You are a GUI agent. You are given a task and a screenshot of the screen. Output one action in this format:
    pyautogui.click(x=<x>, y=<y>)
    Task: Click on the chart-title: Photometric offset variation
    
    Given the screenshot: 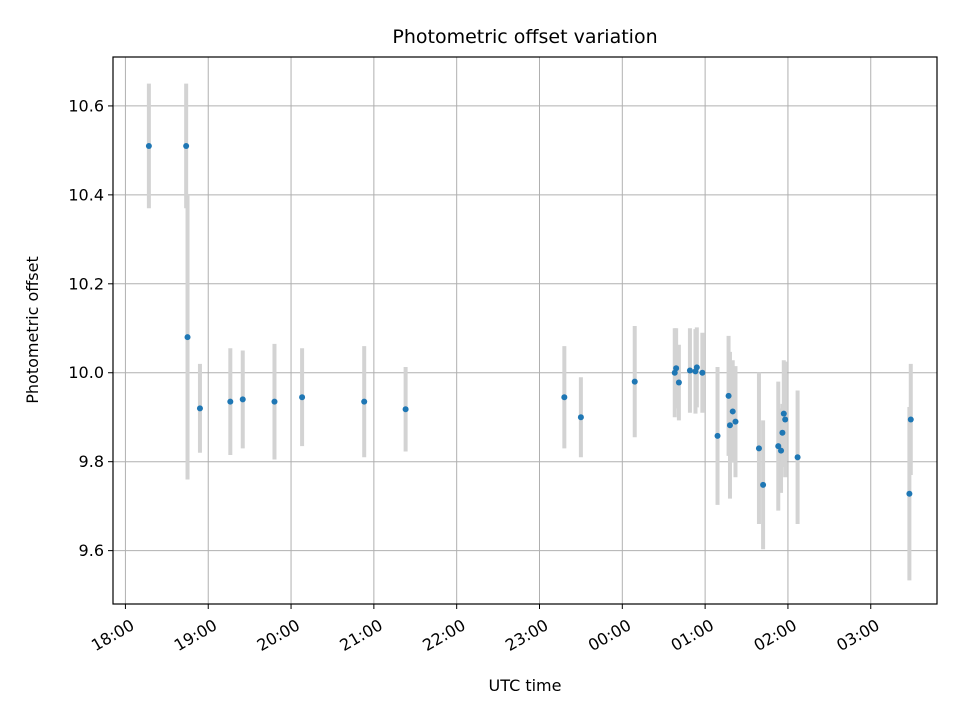 What is the action you would take?
    pyautogui.click(x=524, y=37)
    